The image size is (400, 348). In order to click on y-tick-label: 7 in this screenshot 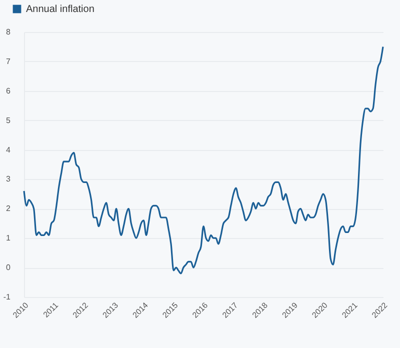, I will do `click(9, 61)`.